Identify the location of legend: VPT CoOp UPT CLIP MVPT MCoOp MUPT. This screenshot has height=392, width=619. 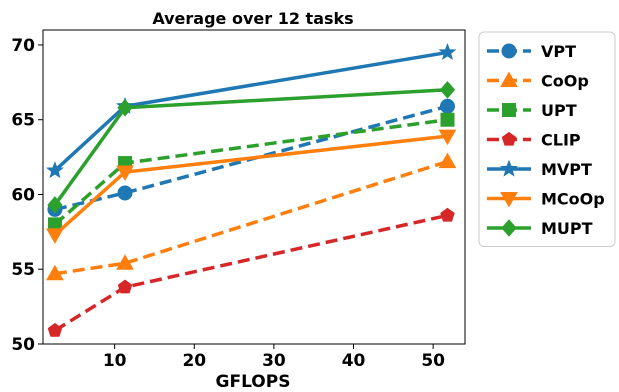
(547, 139).